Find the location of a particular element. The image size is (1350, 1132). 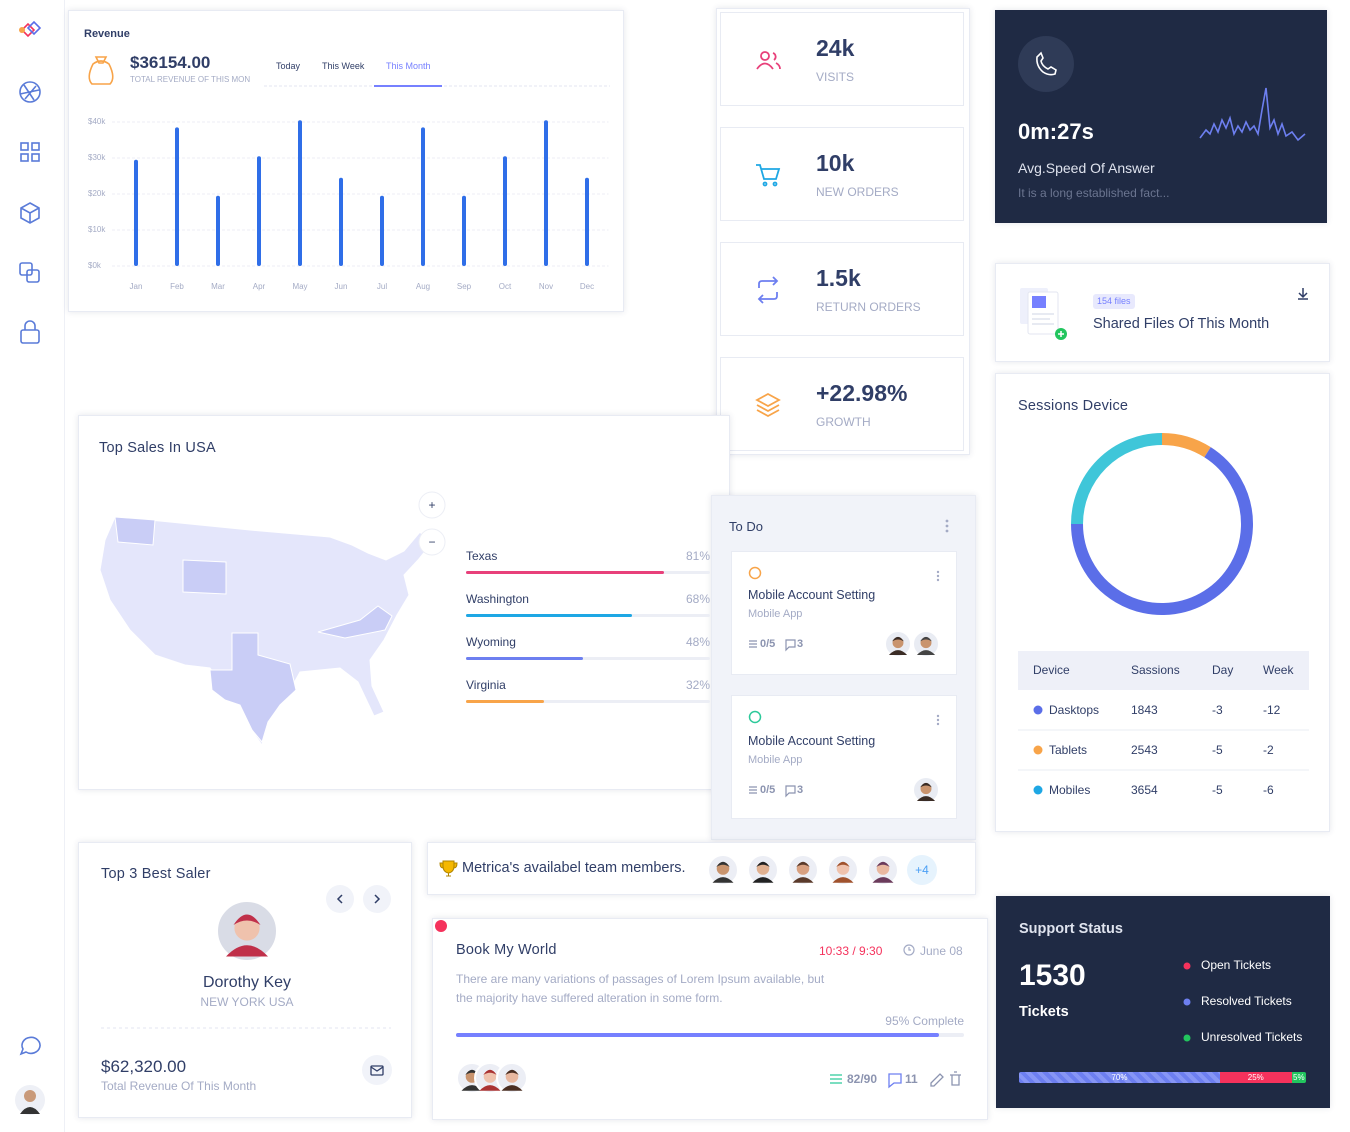

stat-value: 10k is located at coordinates (835, 163).